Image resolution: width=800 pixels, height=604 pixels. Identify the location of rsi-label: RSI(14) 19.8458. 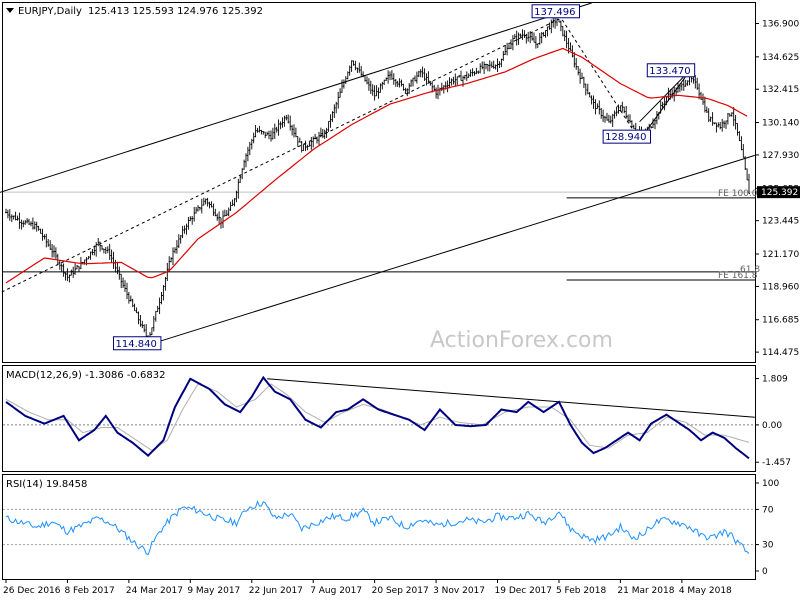
(46, 484).